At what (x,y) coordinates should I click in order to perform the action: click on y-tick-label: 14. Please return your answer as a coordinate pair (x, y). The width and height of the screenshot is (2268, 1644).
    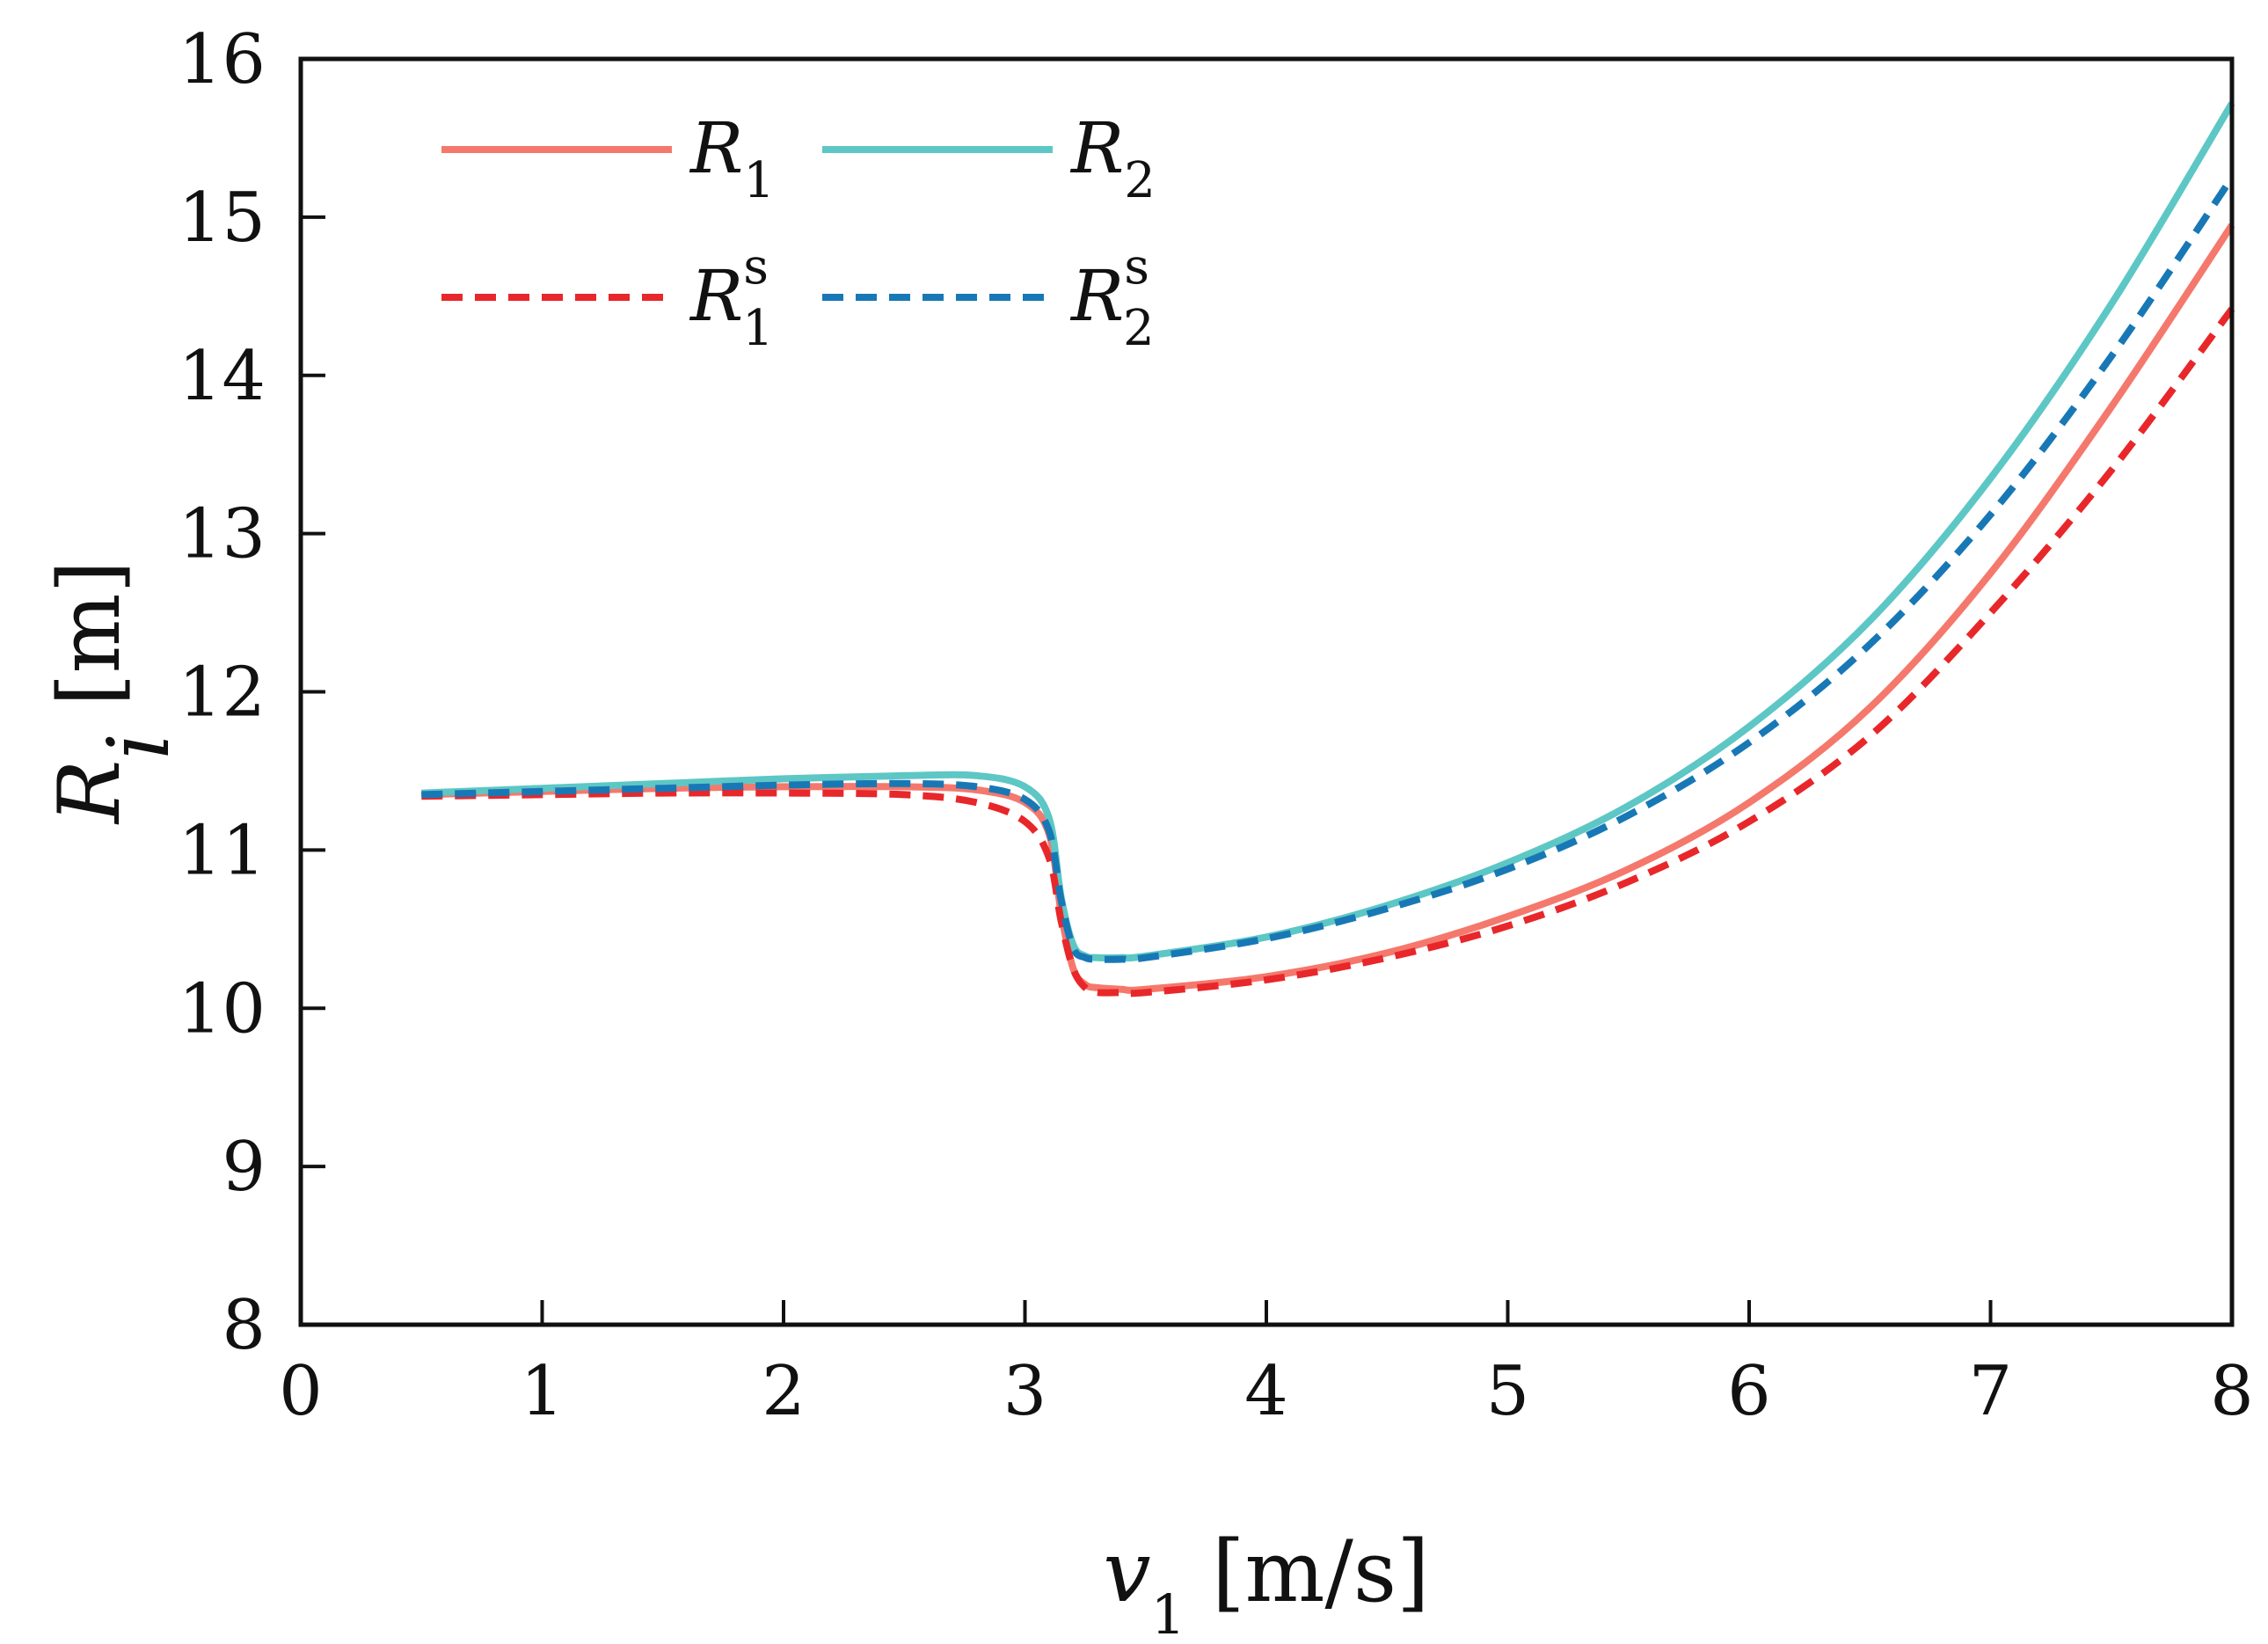
    Looking at the image, I should click on (222, 377).